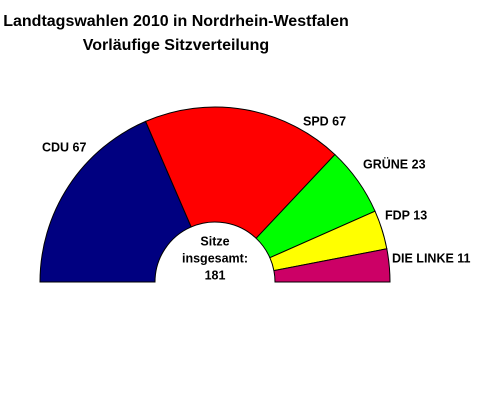 The width and height of the screenshot is (500, 400). I want to click on segment-label: GRÜNE 23, so click(394, 163).